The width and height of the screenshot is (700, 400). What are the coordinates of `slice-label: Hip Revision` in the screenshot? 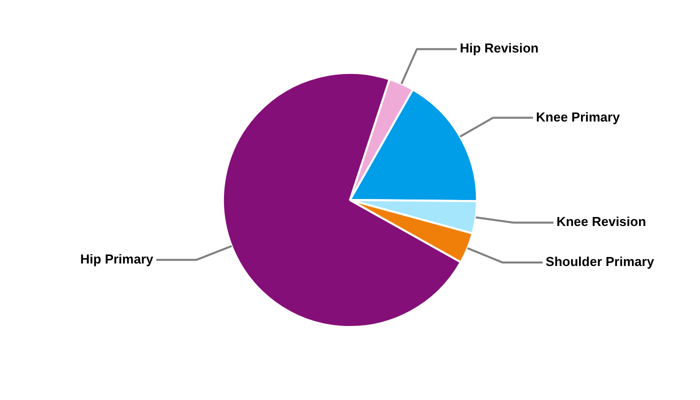 It's located at (499, 48).